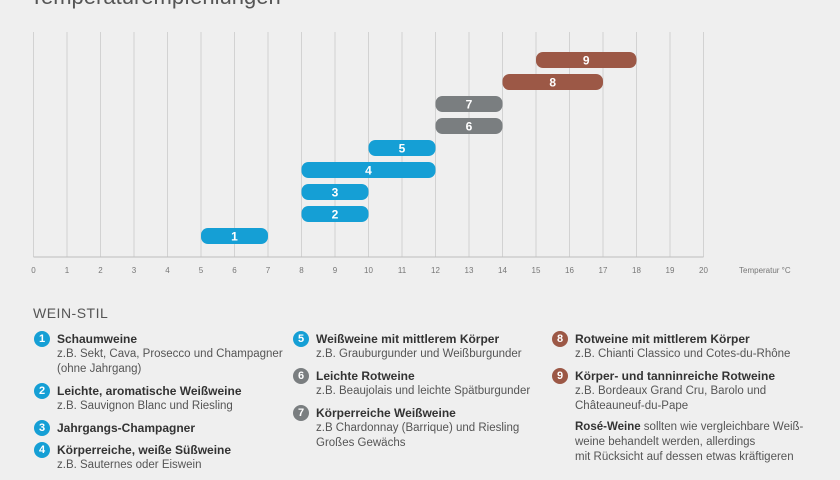  What do you see at coordinates (42, 339) in the screenshot?
I see `legend-badge: 1` at bounding box center [42, 339].